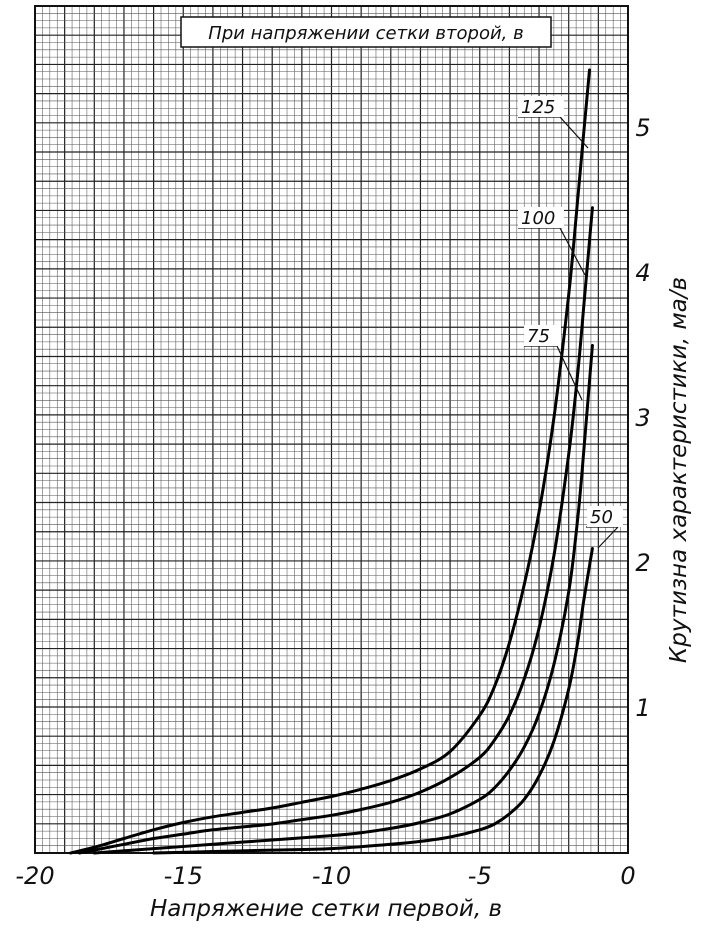 This screenshot has height=929, width=702. Describe the element at coordinates (627, 876) in the screenshot. I see `x-tick-label: 0` at that location.